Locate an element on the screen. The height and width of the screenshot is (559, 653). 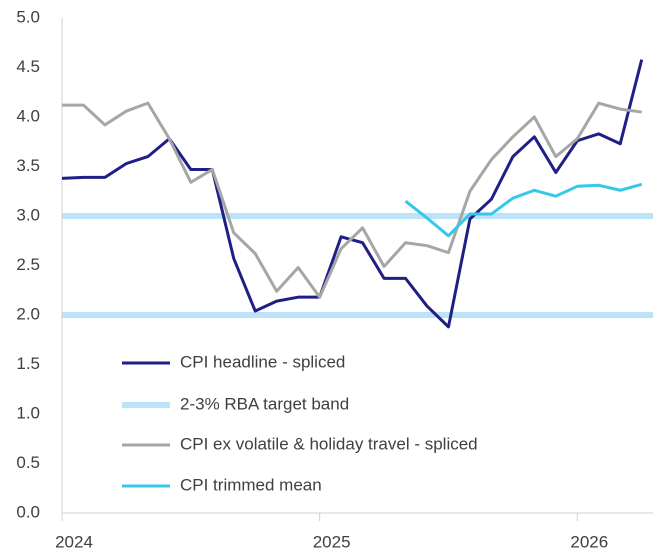
x-tick-label: 2025 is located at coordinates (332, 541).